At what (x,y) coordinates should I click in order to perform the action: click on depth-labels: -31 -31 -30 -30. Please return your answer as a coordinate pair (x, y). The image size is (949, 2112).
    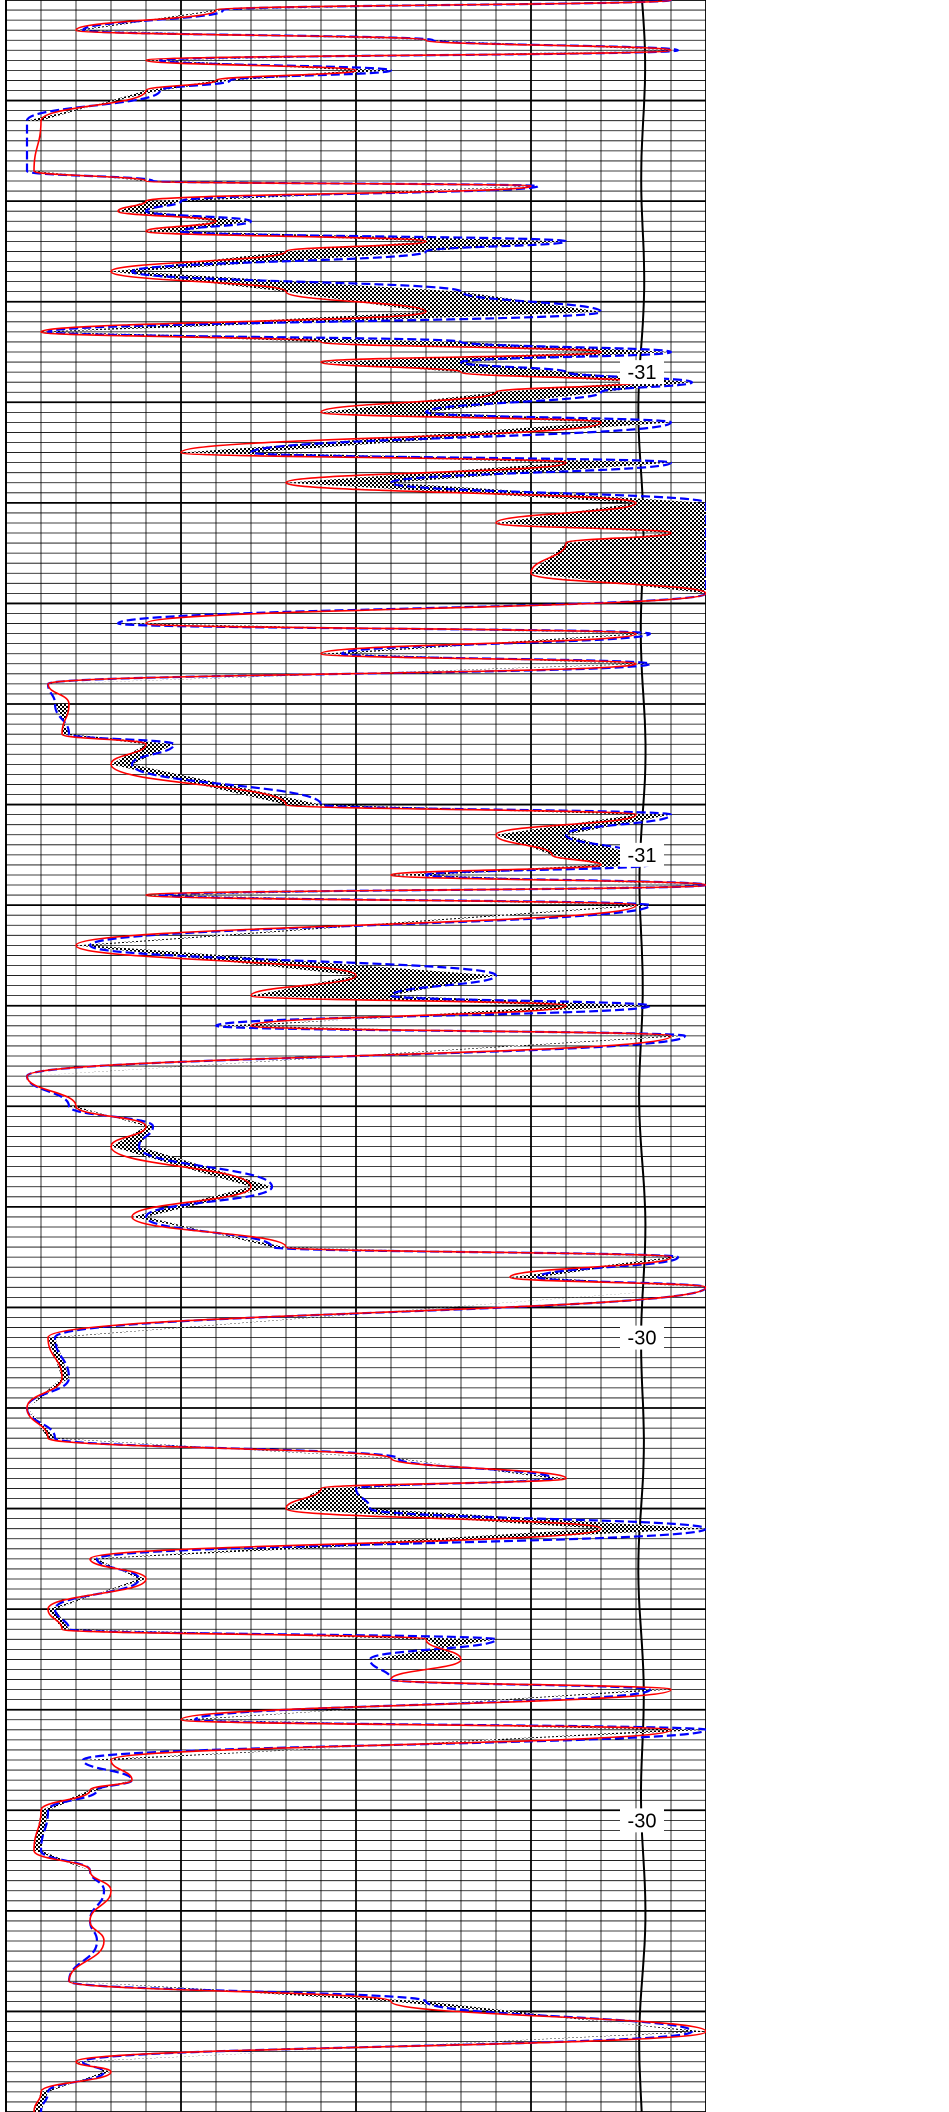
    Looking at the image, I should click on (642, 1096).